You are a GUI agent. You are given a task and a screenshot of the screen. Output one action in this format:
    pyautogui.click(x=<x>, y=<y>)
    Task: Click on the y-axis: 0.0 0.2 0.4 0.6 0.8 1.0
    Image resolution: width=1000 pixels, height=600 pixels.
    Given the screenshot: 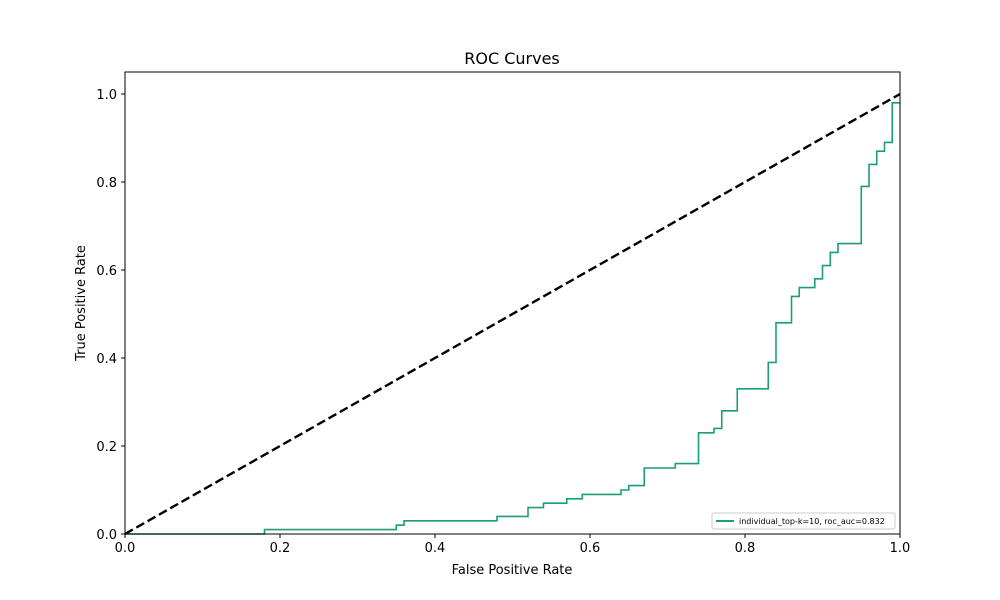 What is the action you would take?
    pyautogui.click(x=110, y=315)
    